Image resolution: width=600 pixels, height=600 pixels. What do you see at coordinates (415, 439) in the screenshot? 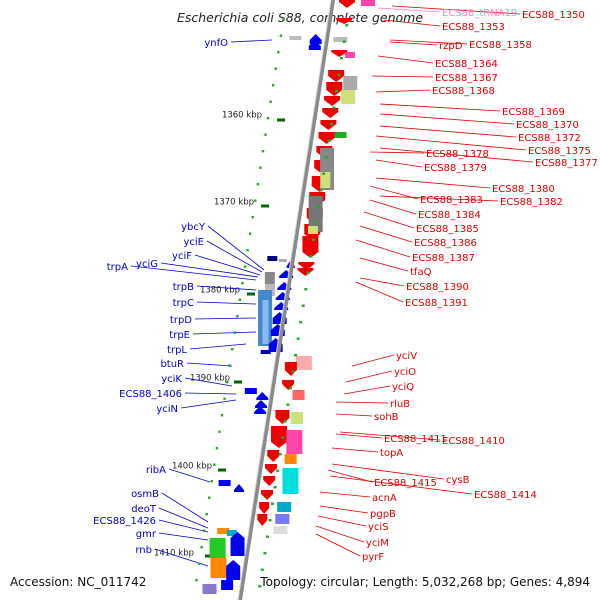
I see `gene-label-ecs88-1411: ECS88_1411` at bounding box center [415, 439].